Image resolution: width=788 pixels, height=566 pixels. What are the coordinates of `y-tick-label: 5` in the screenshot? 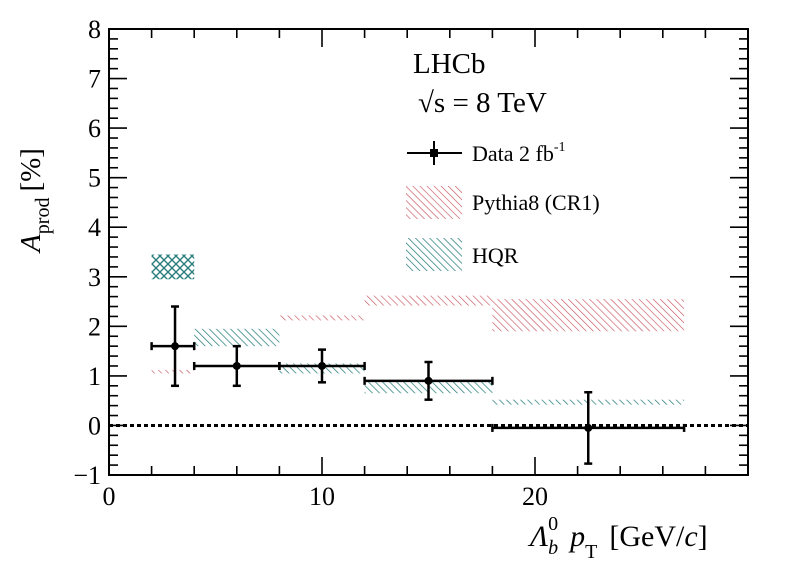 It's located at (94, 178).